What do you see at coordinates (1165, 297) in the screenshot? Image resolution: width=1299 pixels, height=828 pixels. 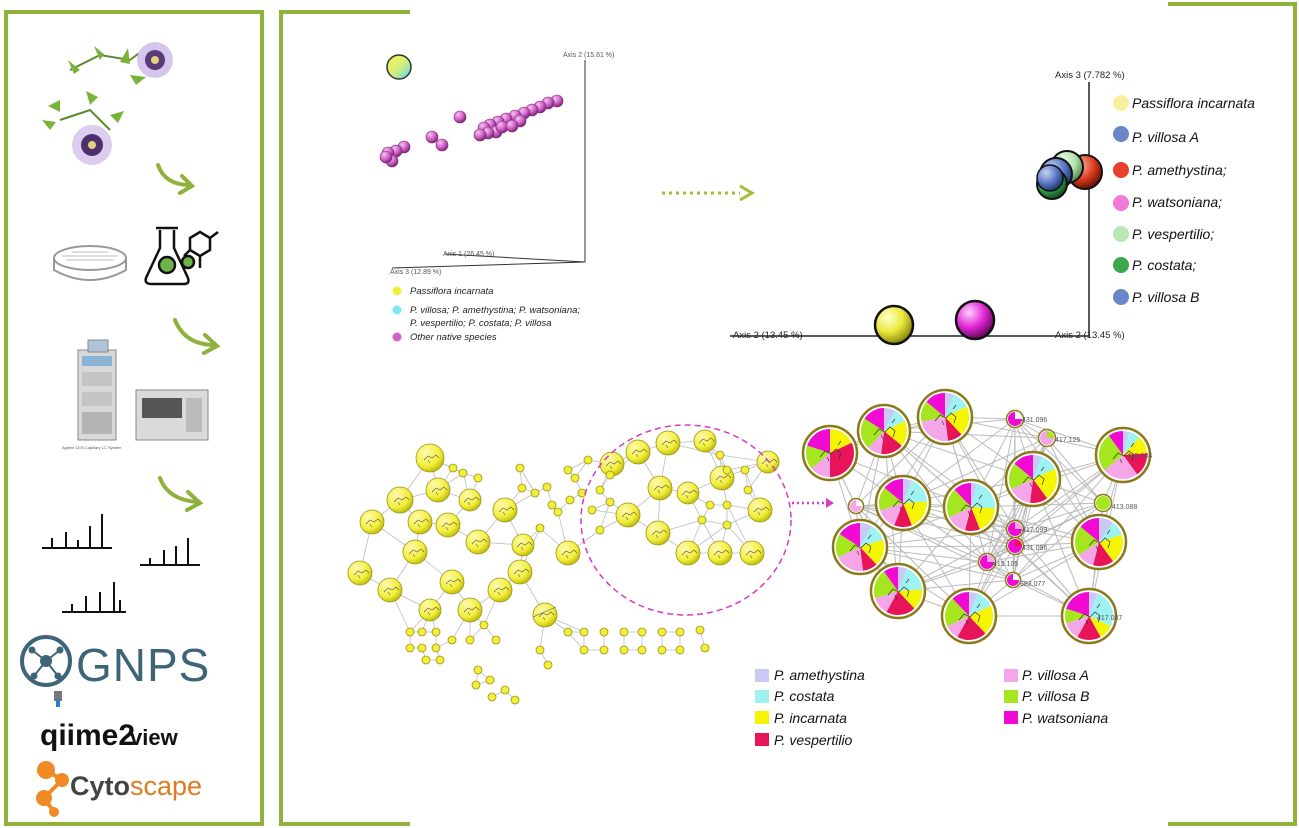 I see `pcoa-right-legend-item-6: P. villosa B` at bounding box center [1165, 297].